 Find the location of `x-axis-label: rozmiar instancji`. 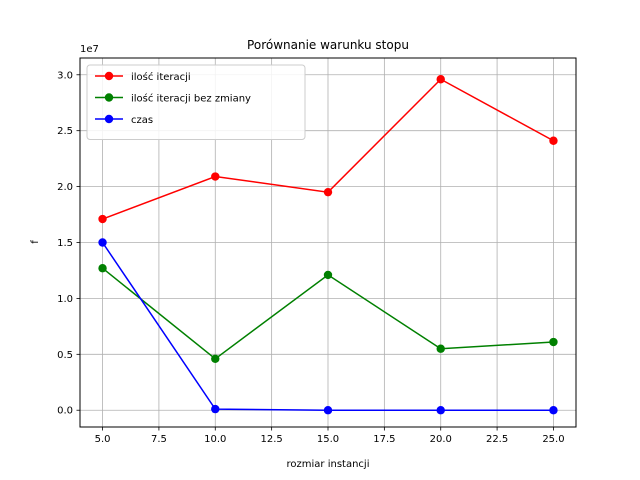

x-axis-label: rozmiar instancji is located at coordinates (328, 464).